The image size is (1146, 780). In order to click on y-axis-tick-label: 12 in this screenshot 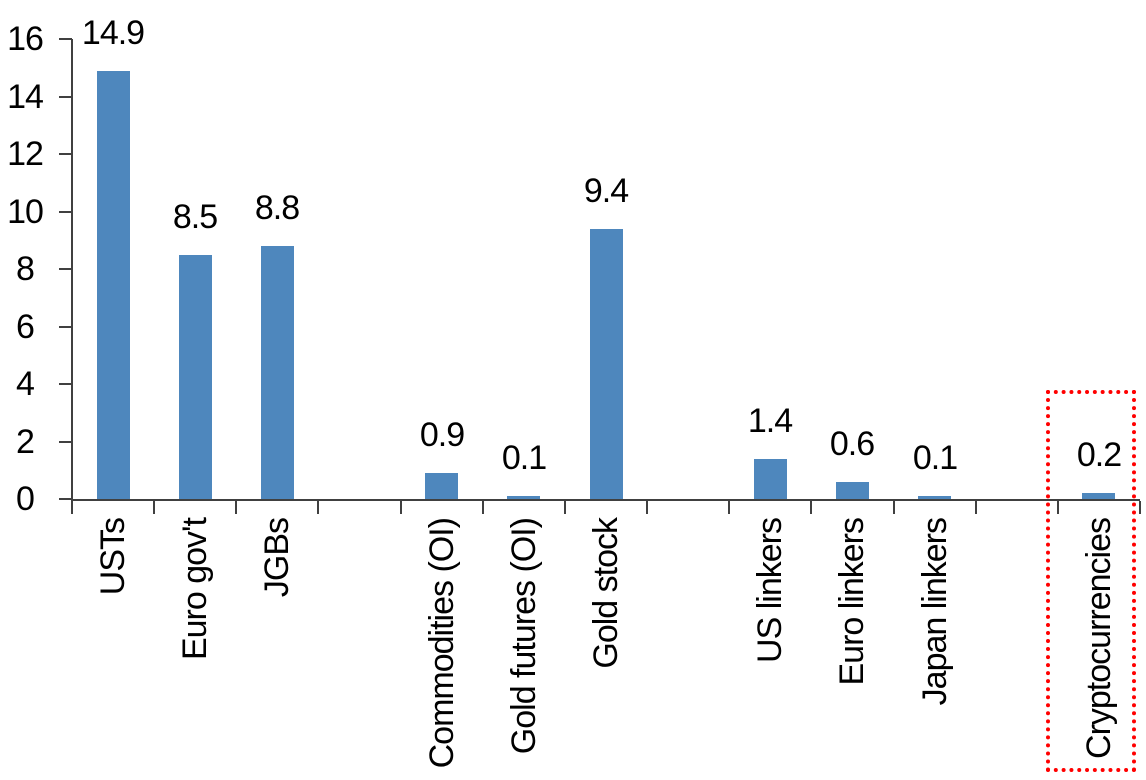, I will do `click(25, 154)`.